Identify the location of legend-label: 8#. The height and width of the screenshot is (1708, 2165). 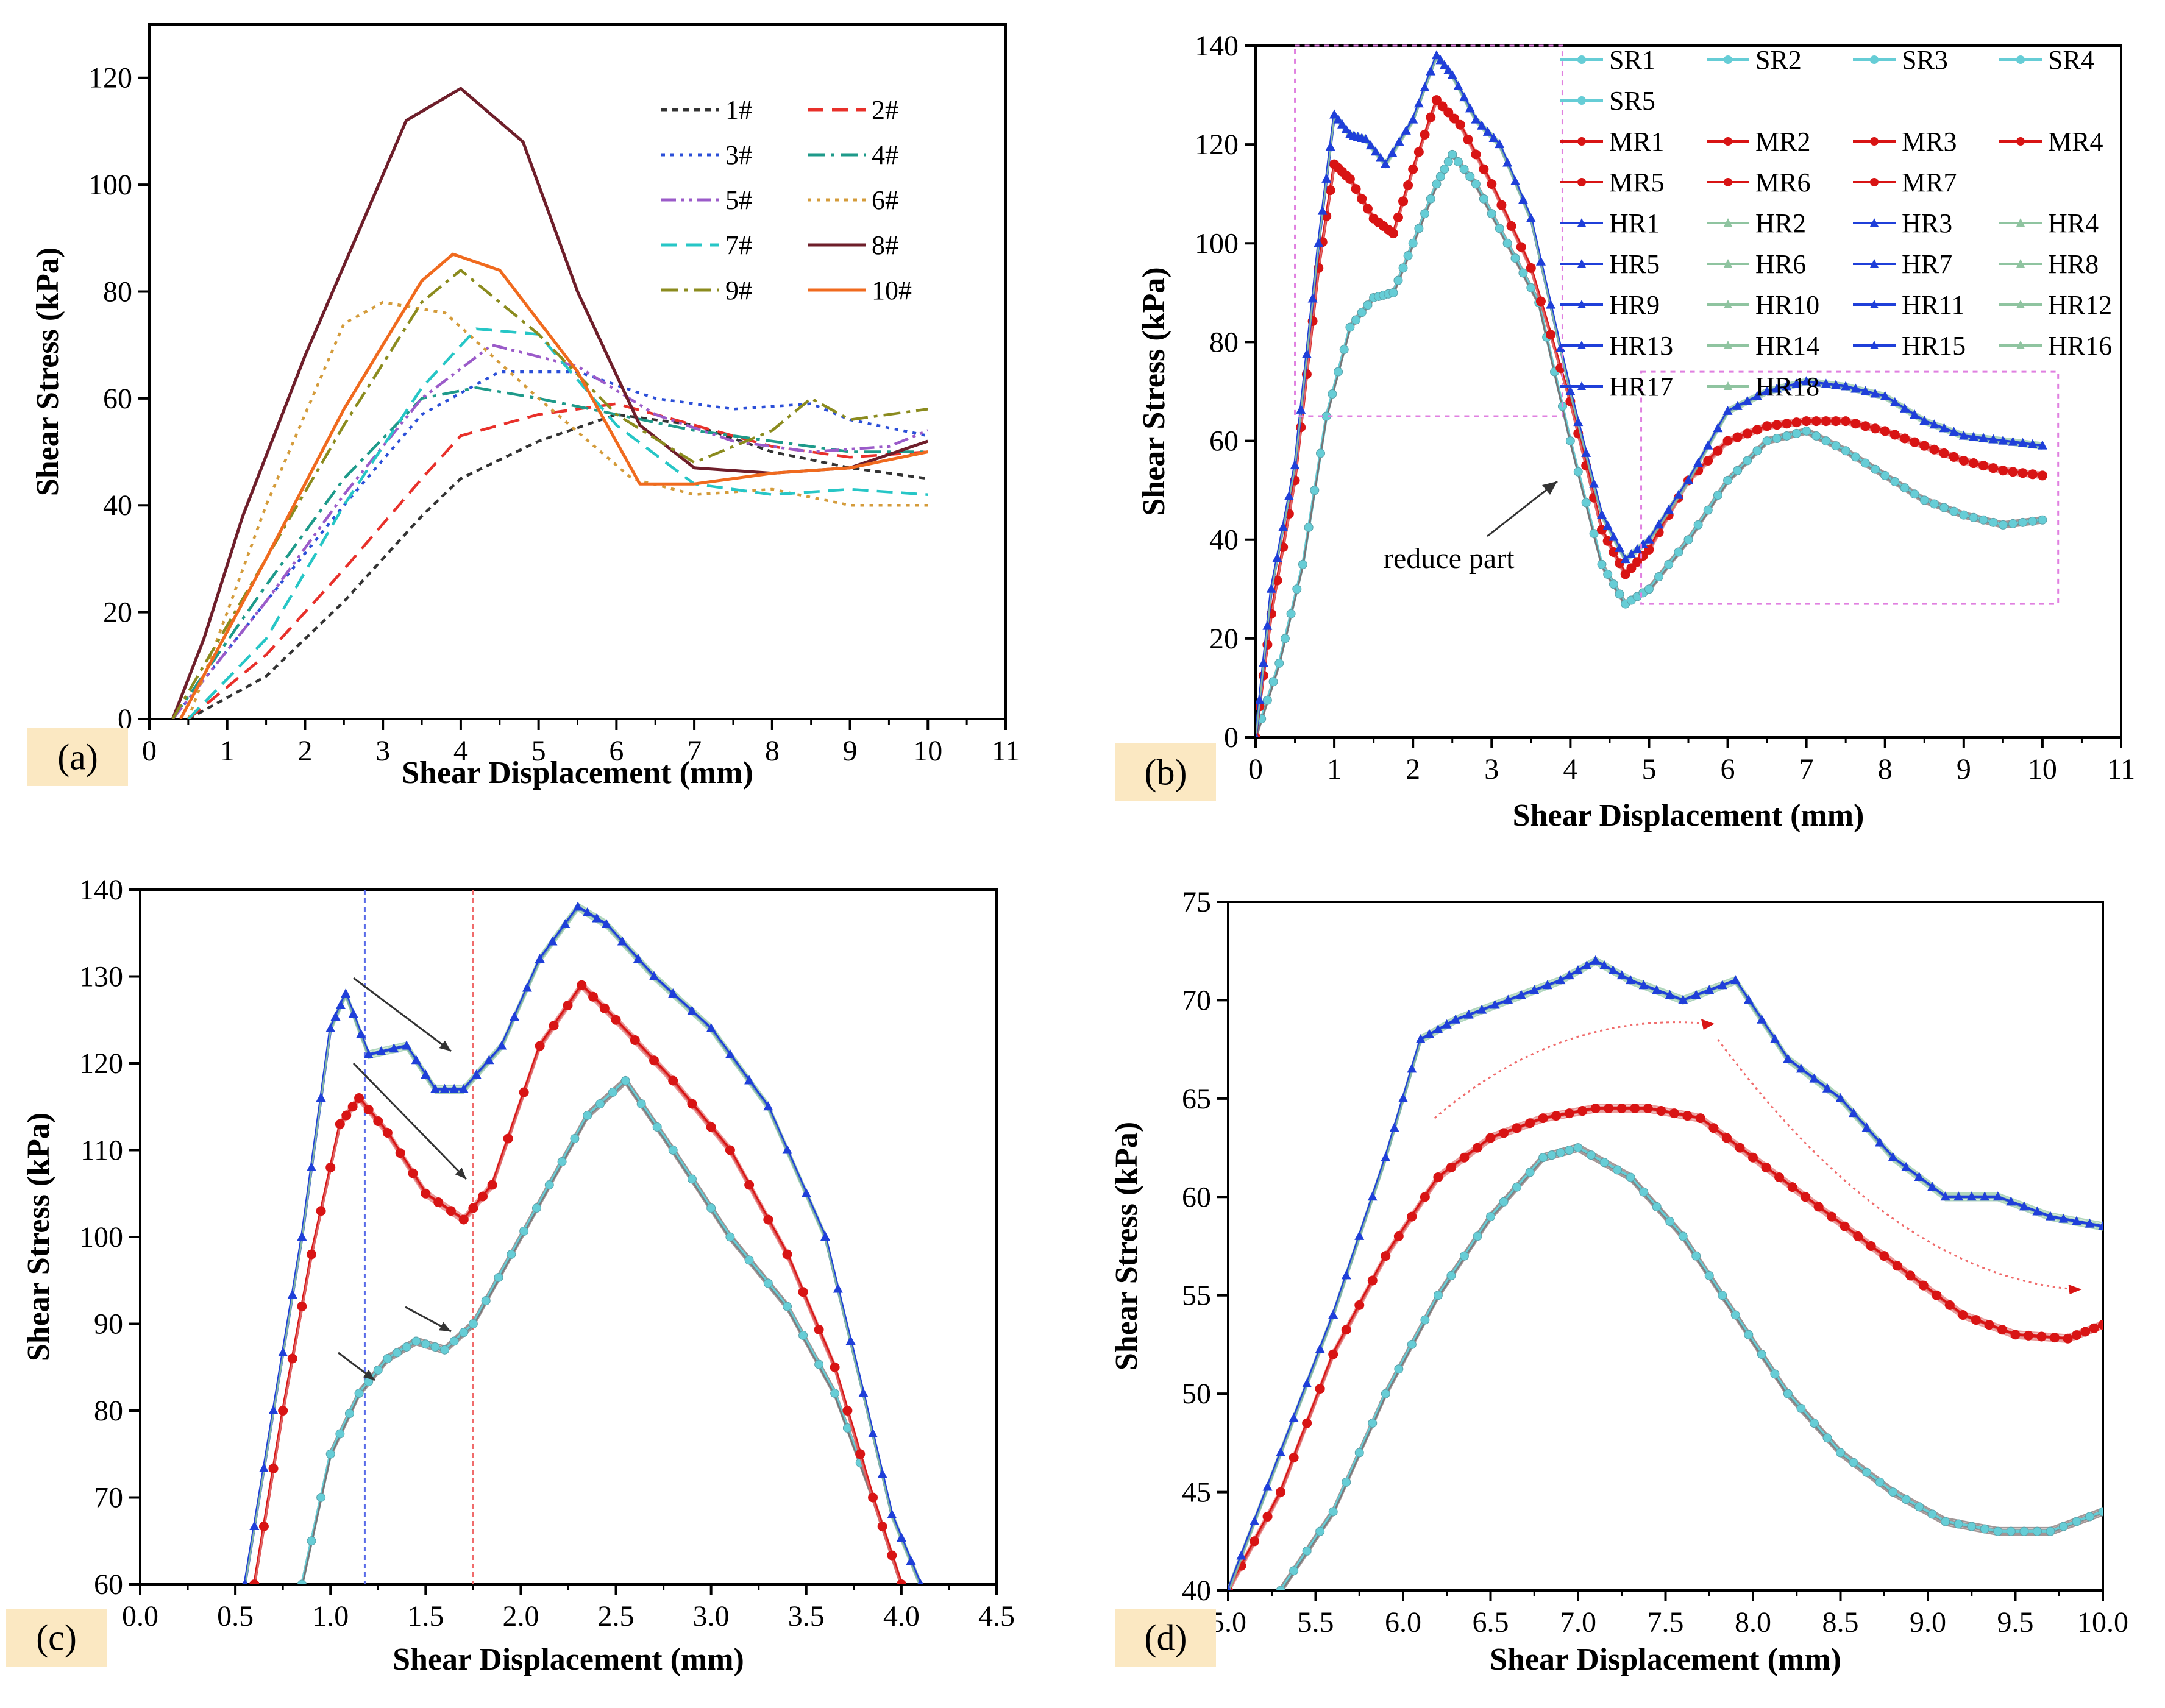
(885, 245).